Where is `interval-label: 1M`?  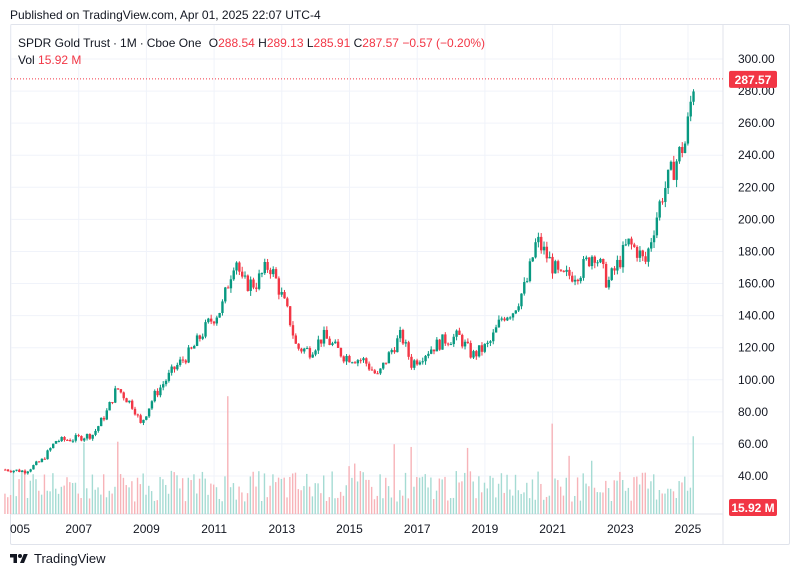
interval-label: 1M is located at coordinates (128, 43).